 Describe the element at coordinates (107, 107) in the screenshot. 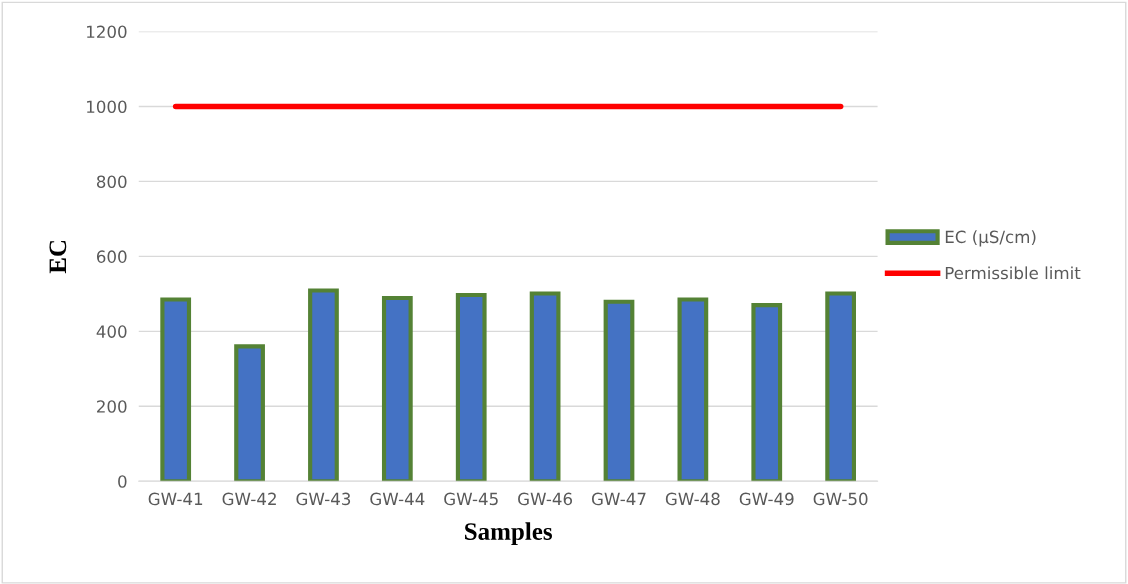

I see `y-tick-label: 1000` at that location.